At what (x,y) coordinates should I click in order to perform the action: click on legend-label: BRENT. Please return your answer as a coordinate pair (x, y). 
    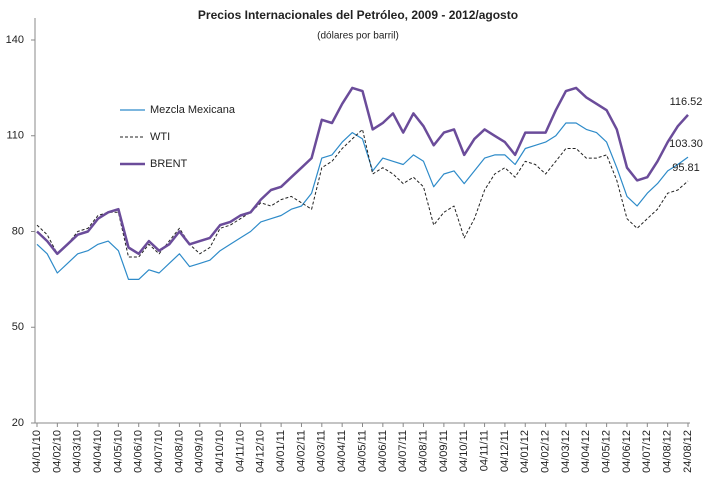
    Looking at the image, I should click on (169, 164).